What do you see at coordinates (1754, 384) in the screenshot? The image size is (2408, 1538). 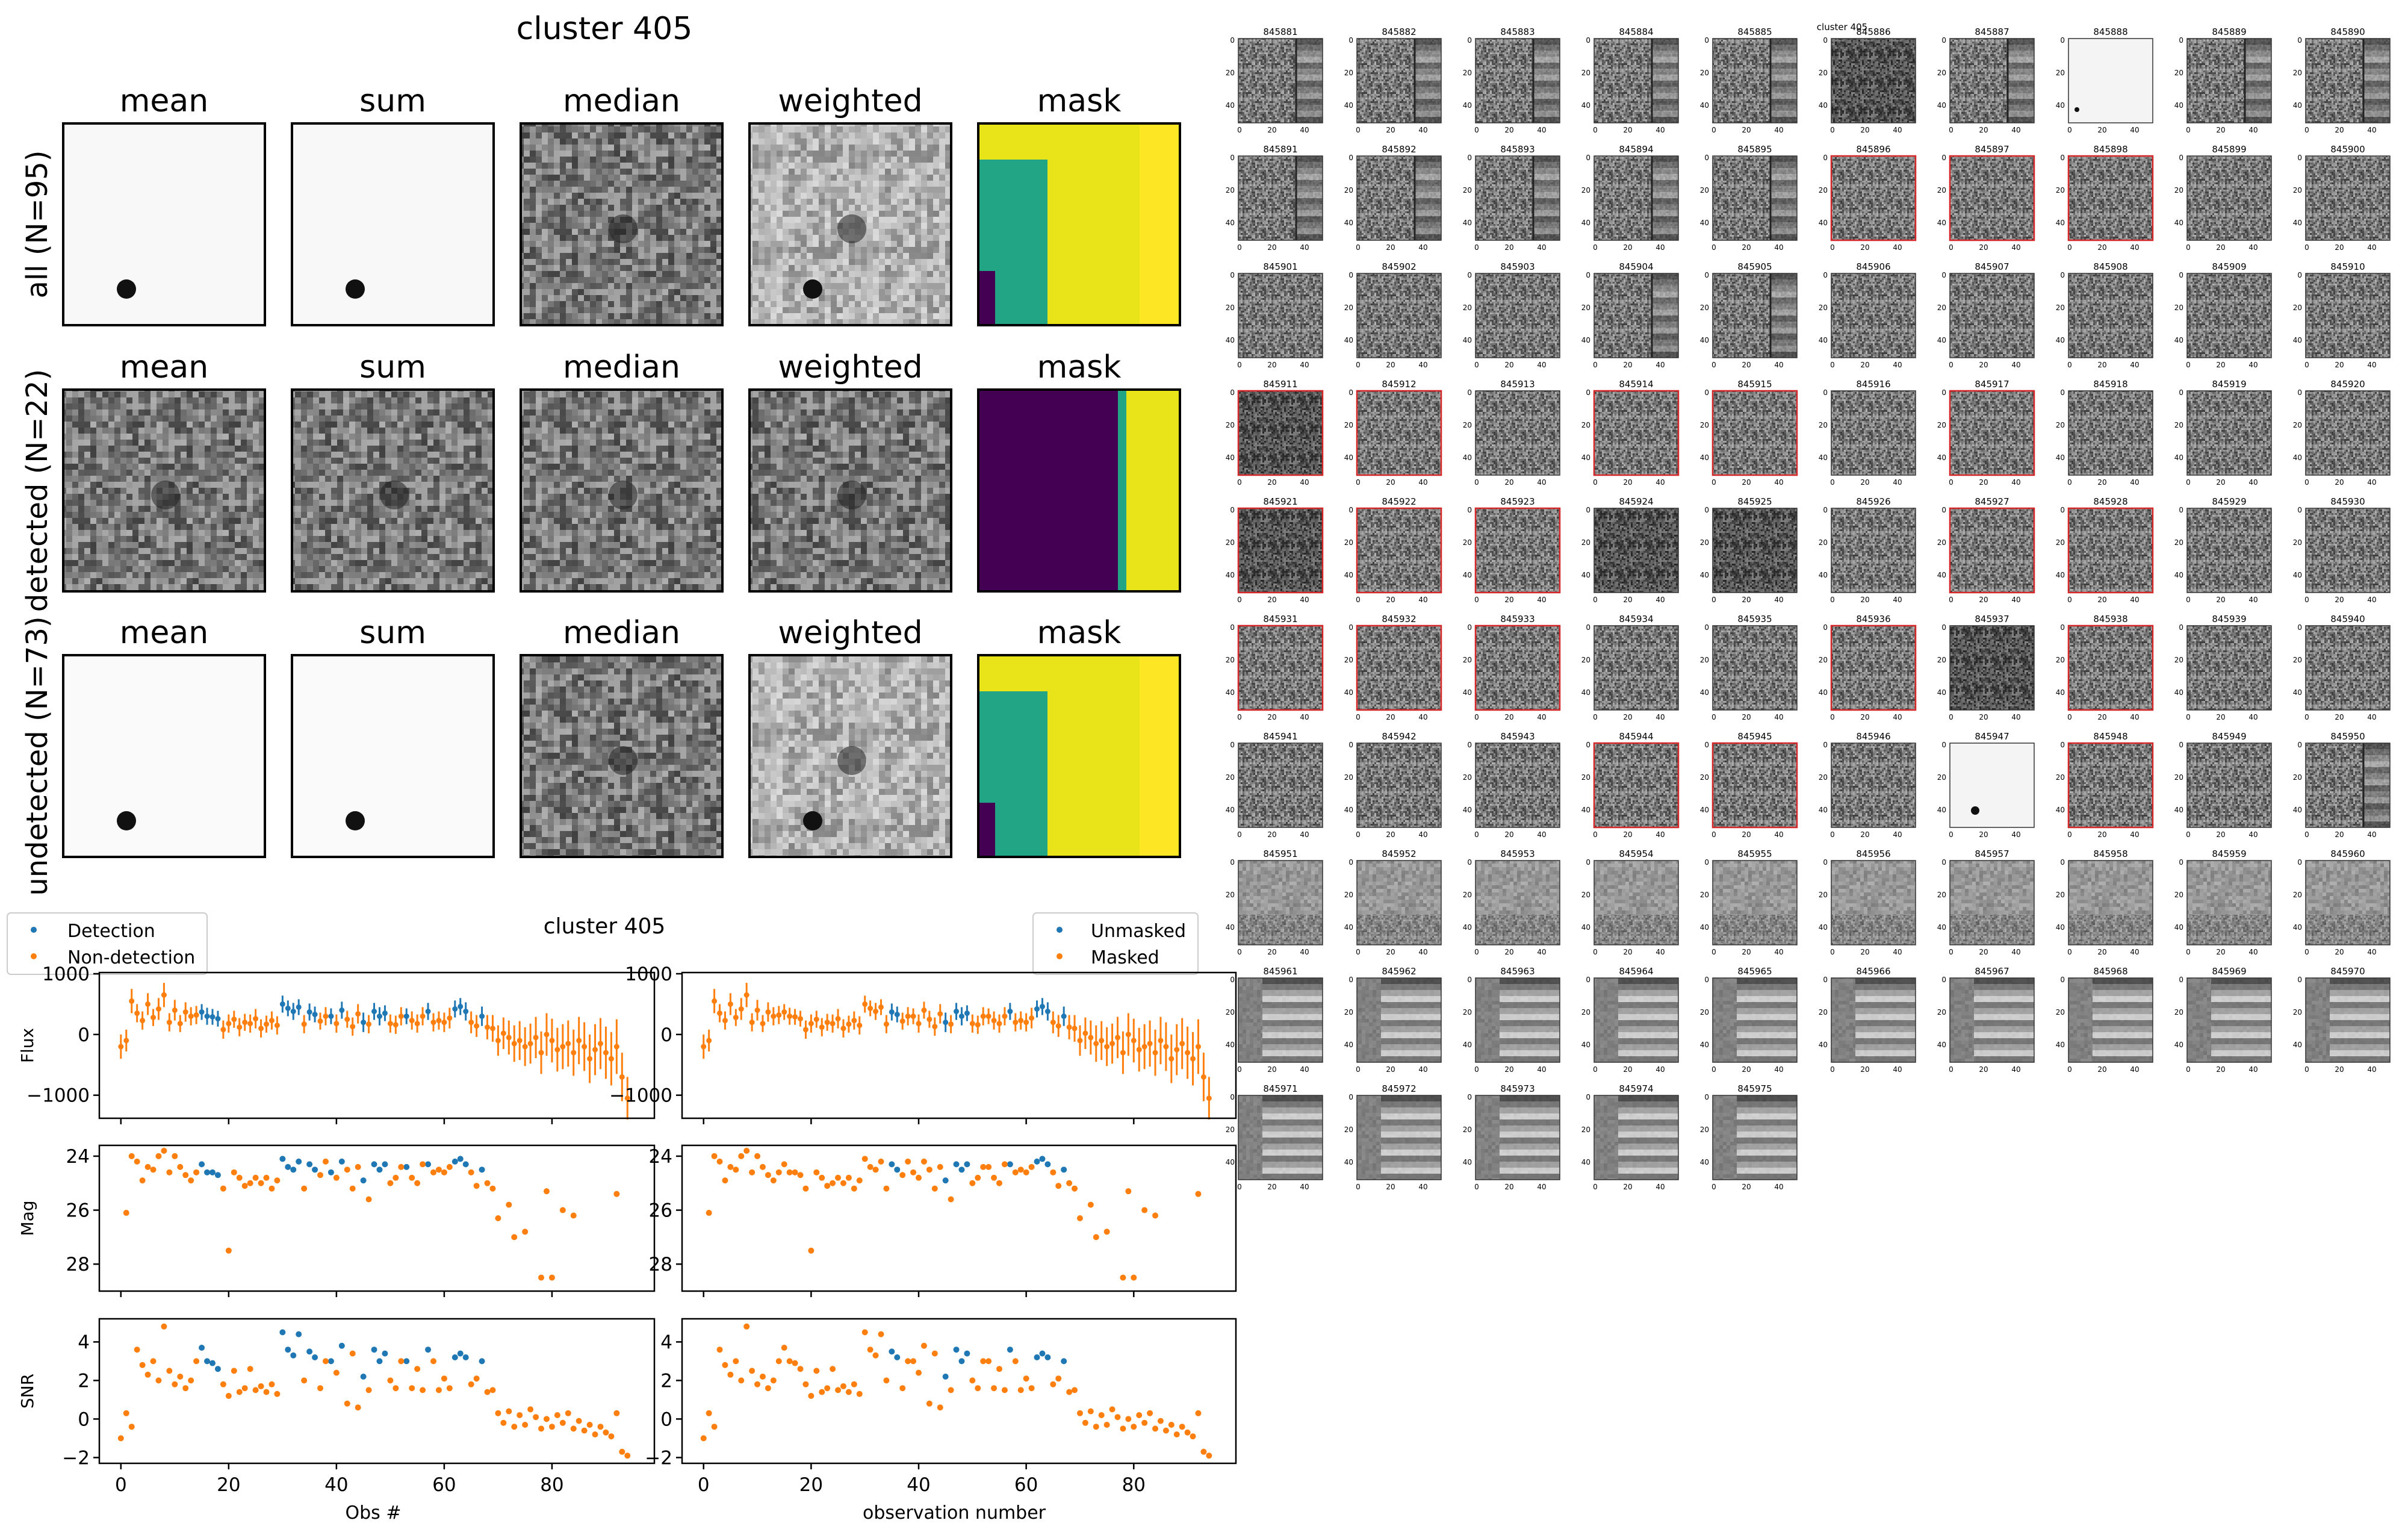 I see `cutout-label: 845915` at bounding box center [1754, 384].